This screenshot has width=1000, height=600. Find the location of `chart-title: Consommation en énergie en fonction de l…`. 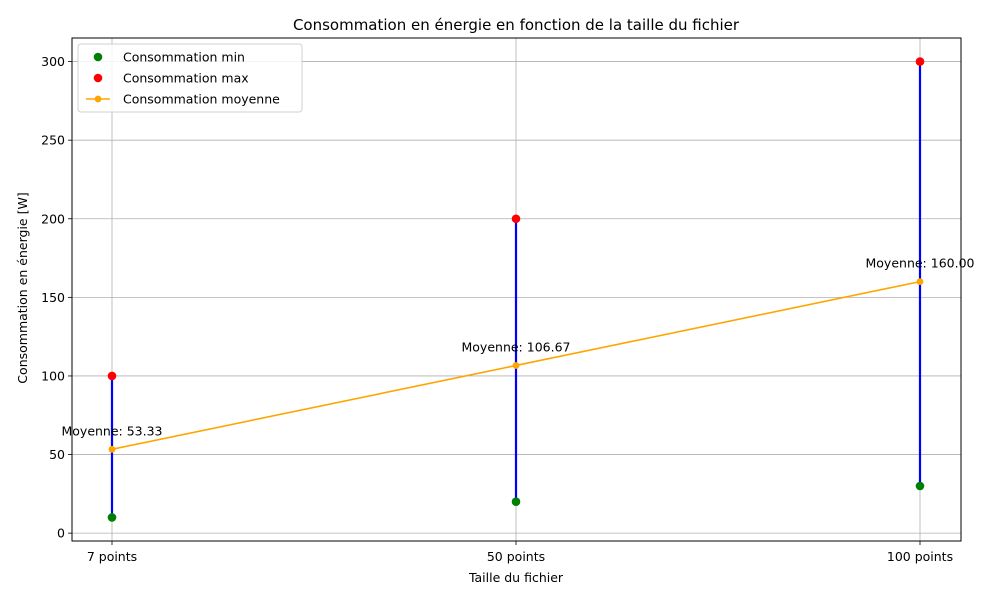

chart-title: Consommation en énergie en fonction de l… is located at coordinates (516, 25).